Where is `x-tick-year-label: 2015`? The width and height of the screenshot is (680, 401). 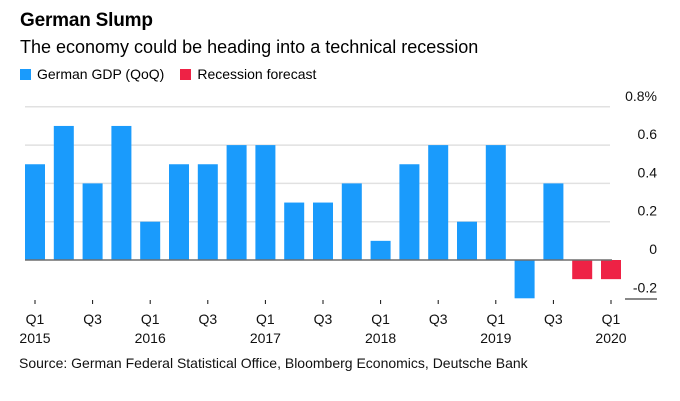
x-tick-year-label: 2015 is located at coordinates (34, 338).